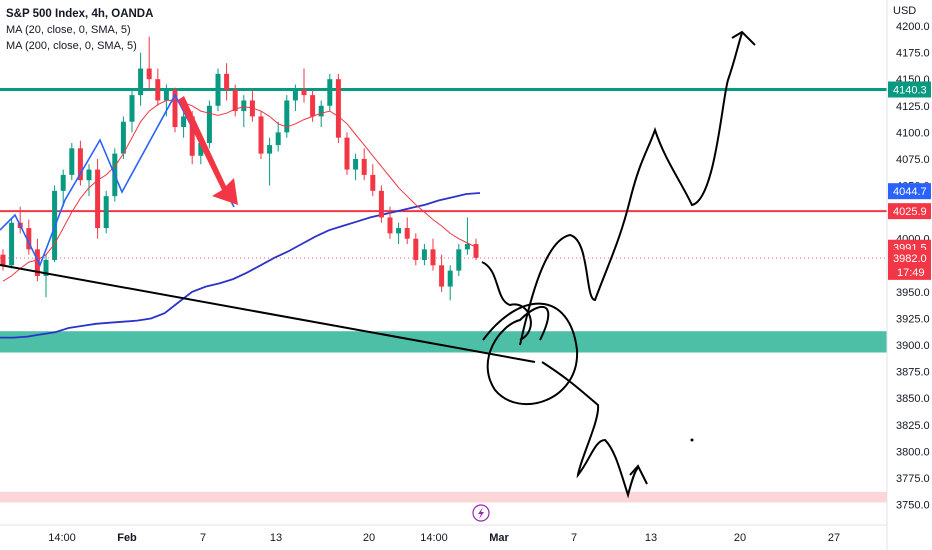  Describe the element at coordinates (80, 14) in the screenshot. I see `chart-title: S&P 500 Index, 4h, OANDA` at that location.